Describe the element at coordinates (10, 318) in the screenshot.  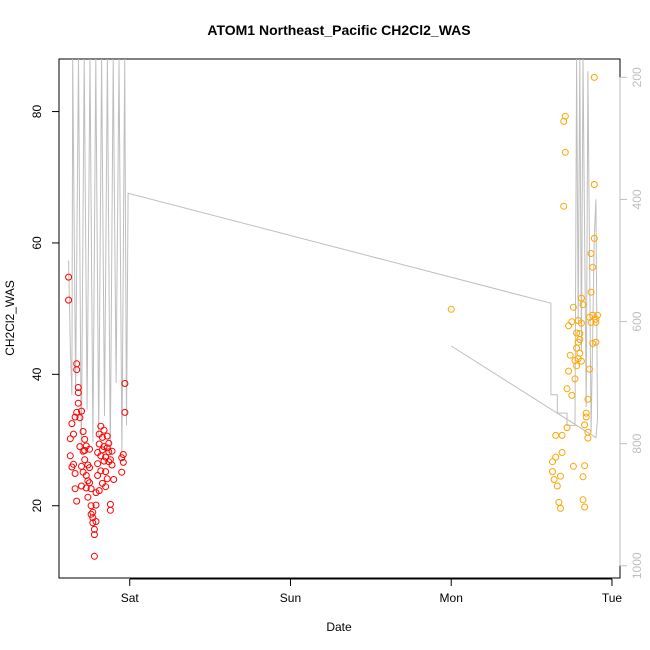
I see `y-axis-label: CH2Cl2_WAS` at that location.